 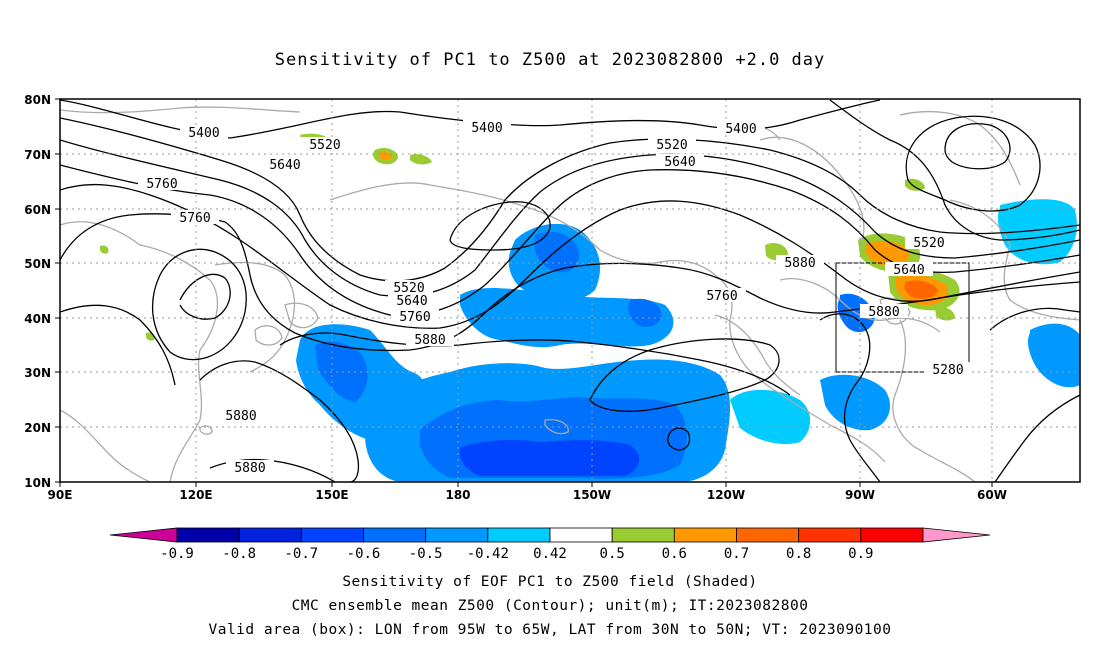 What do you see at coordinates (331, 495) in the screenshot?
I see `lon-label: 150E` at bounding box center [331, 495].